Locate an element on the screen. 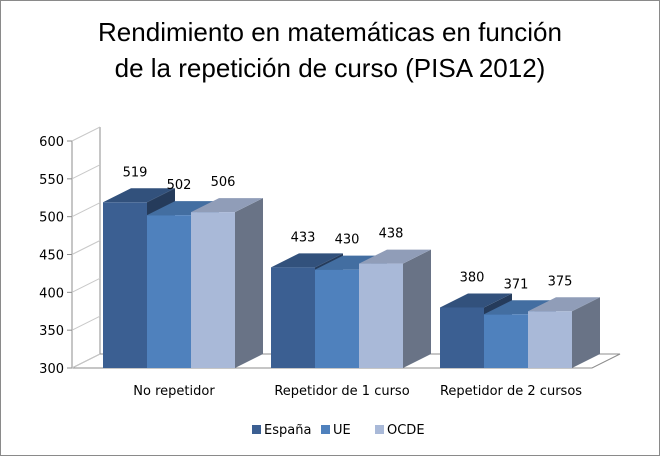  x-category-label: Repetidor de 2 cursos is located at coordinates (511, 391).